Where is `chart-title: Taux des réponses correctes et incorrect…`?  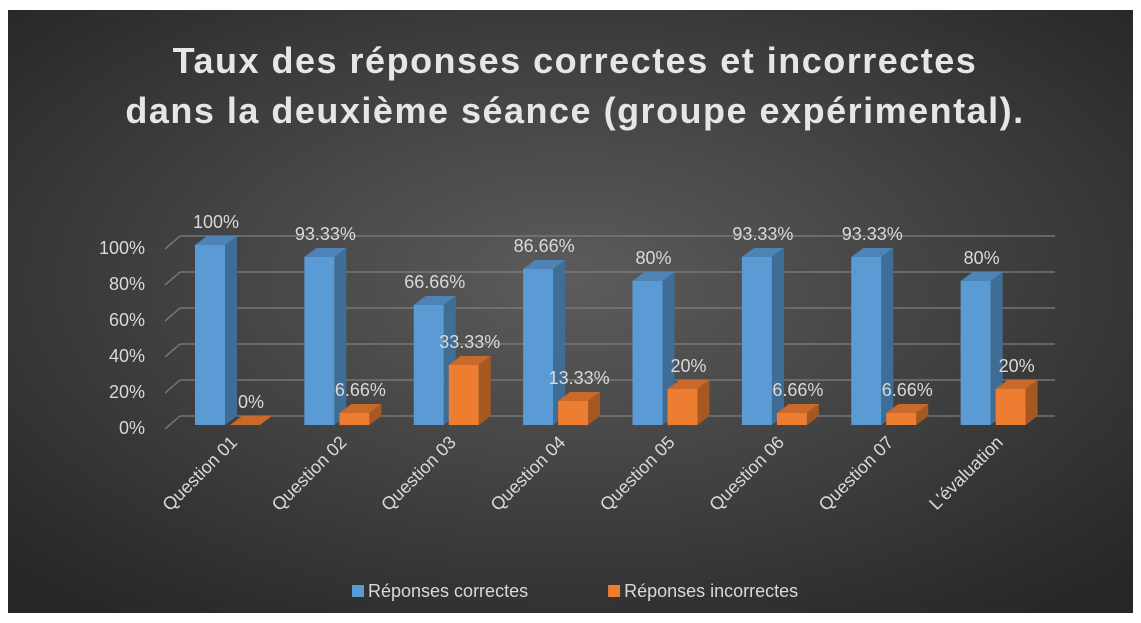
chart-title: Taux des réponses correctes et incorrect… is located at coordinates (575, 85).